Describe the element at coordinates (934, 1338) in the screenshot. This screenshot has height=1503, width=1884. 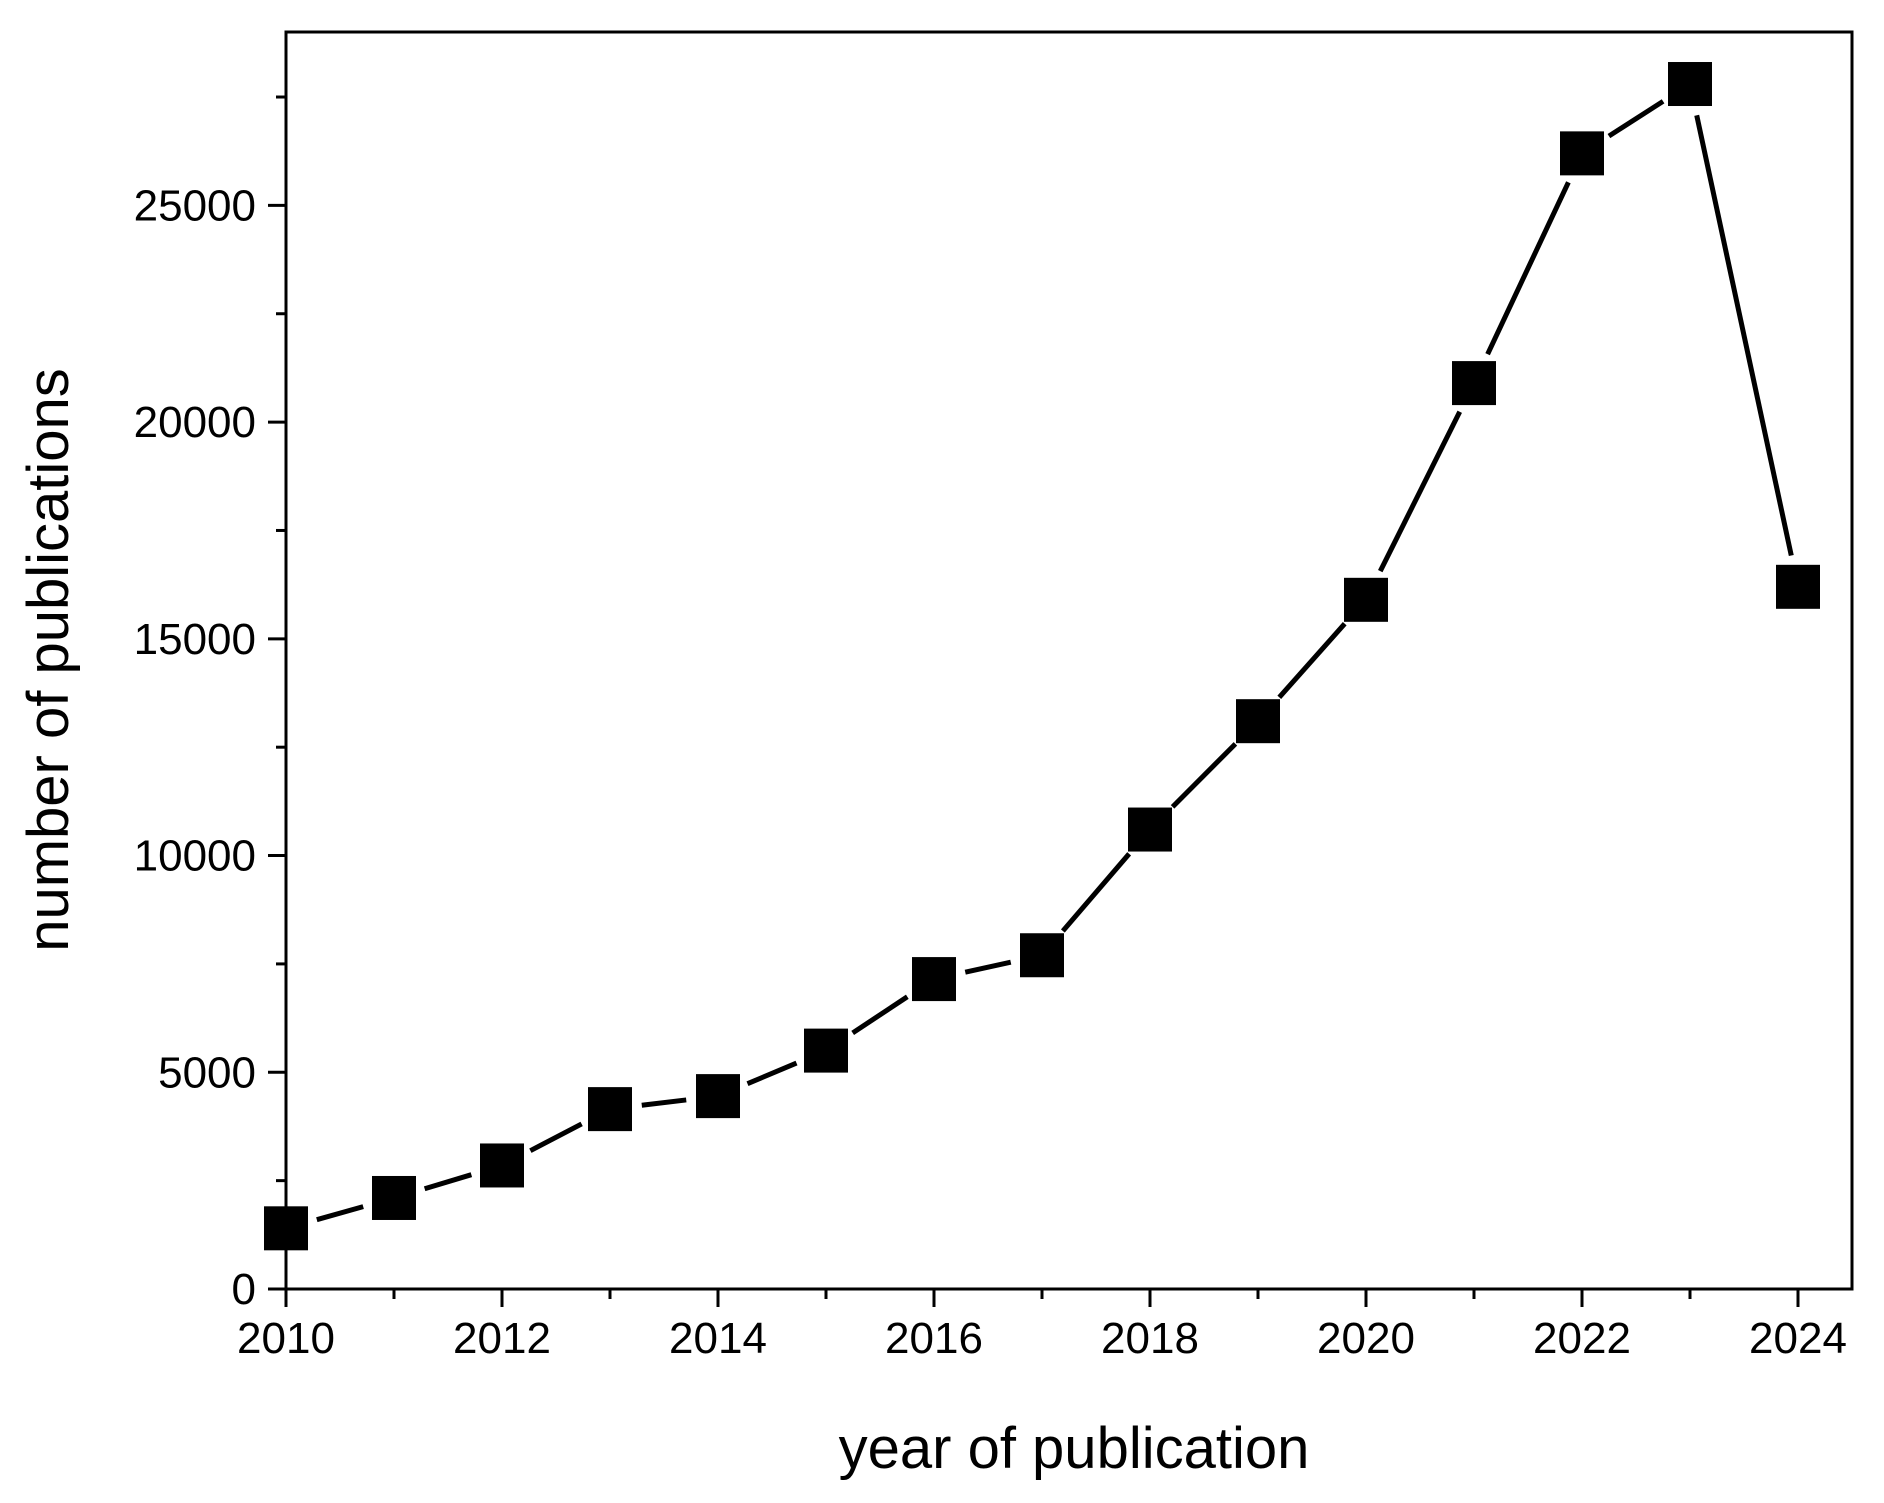
I see `x-tick-label: 2016` at that location.